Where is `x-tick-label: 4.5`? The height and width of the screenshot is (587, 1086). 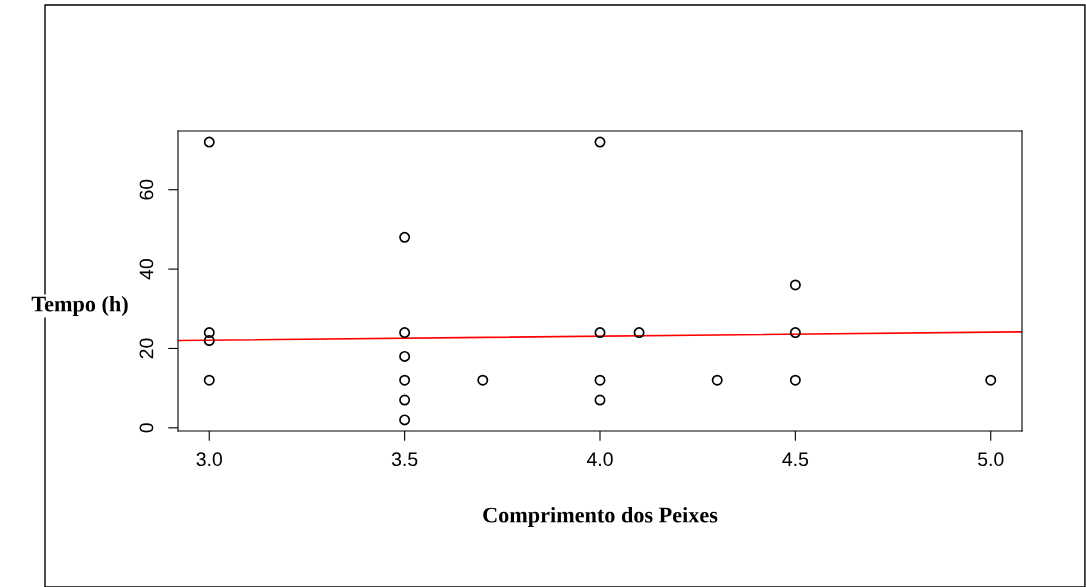 x-tick-label: 4.5 is located at coordinates (795, 459).